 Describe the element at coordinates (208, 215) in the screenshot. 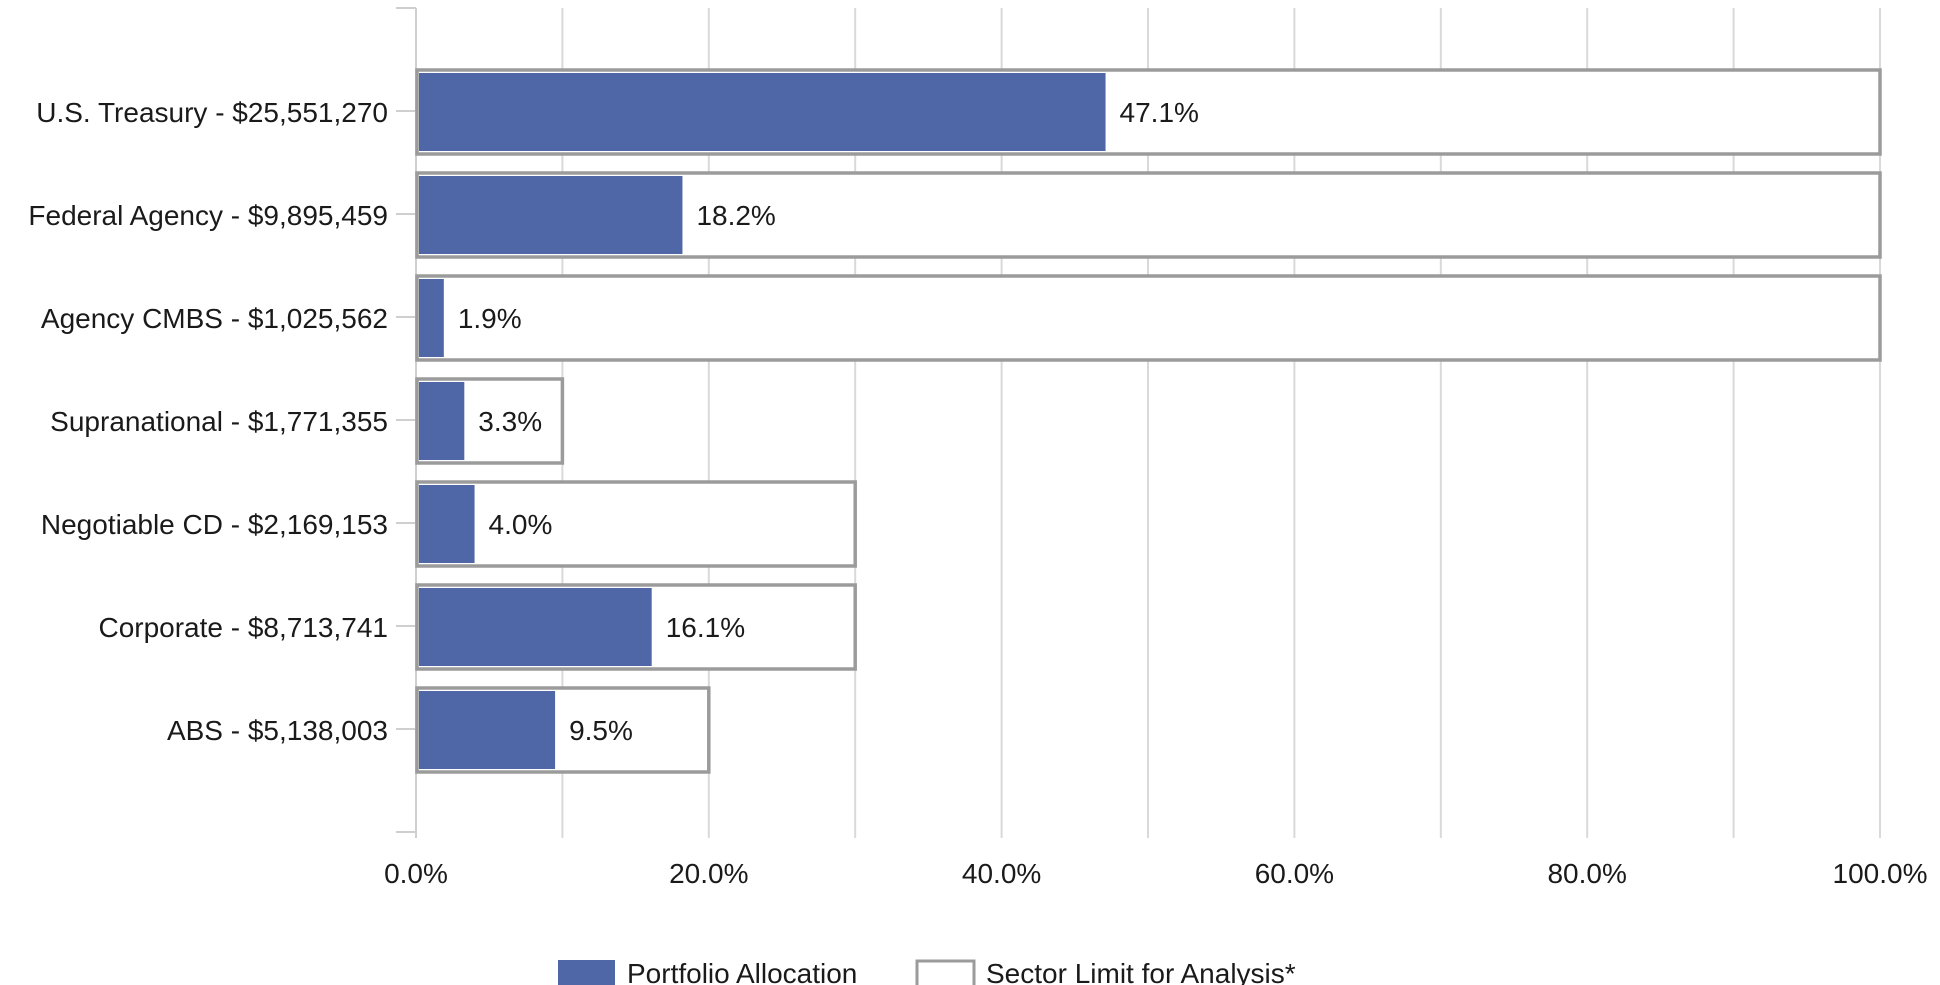

I see `category-label: Federal Agency - $9,895,459` at that location.